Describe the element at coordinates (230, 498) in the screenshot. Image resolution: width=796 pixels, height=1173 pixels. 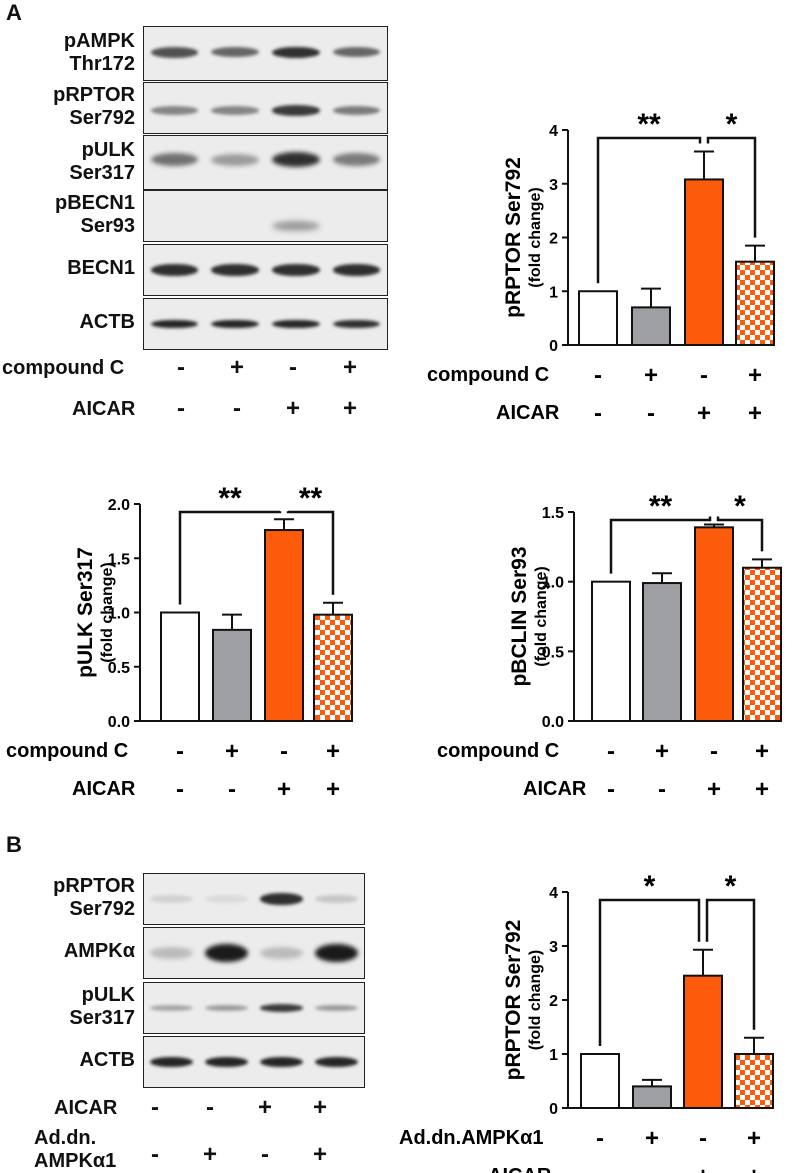
I see `significance-label: **` at that location.